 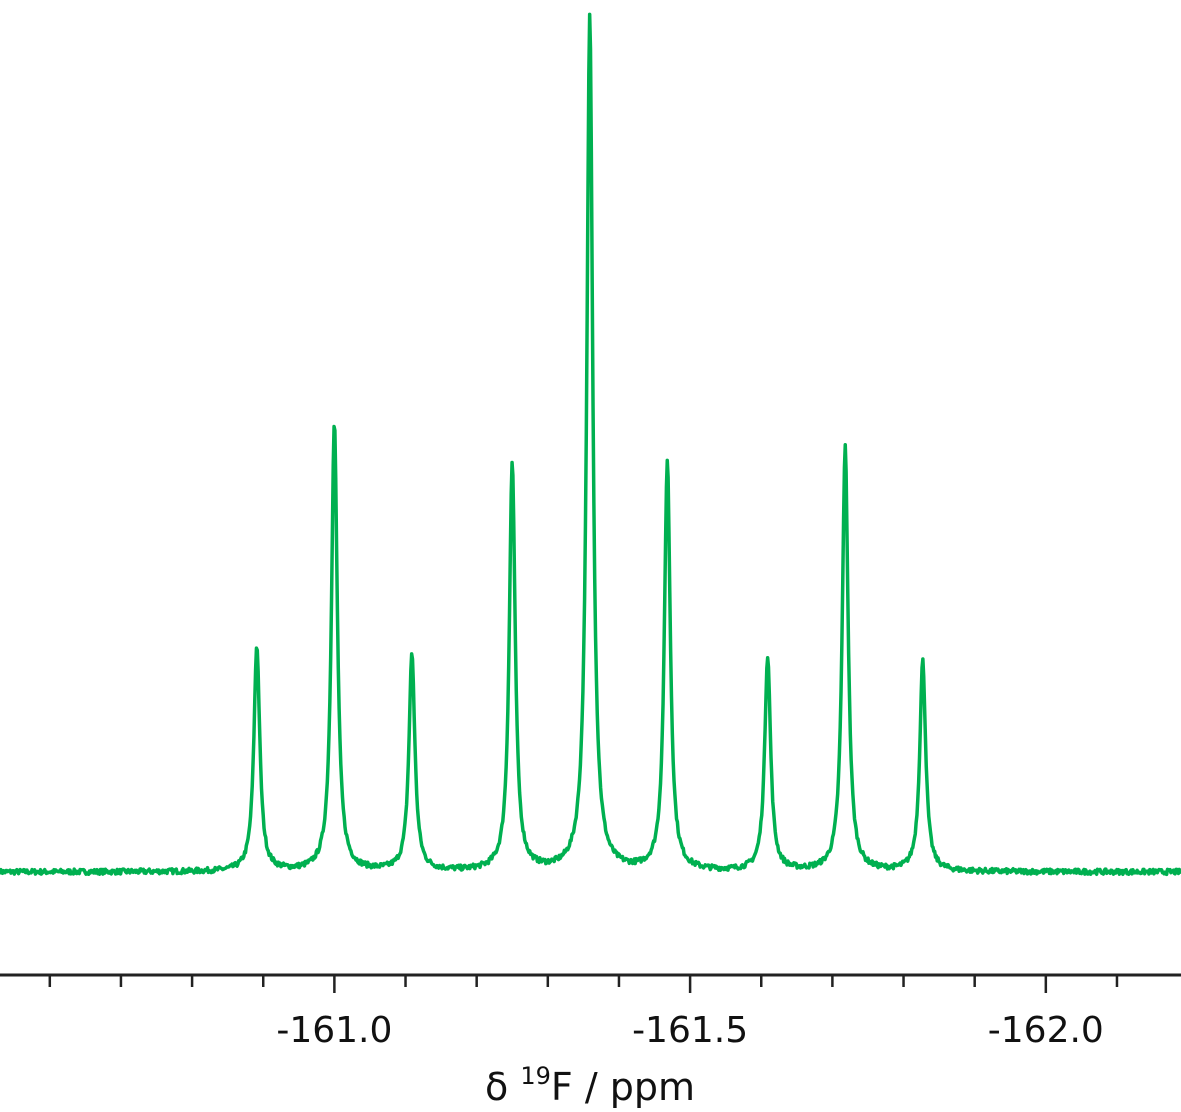 I want to click on x-tick-label: -161.5, so click(x=690, y=1030).